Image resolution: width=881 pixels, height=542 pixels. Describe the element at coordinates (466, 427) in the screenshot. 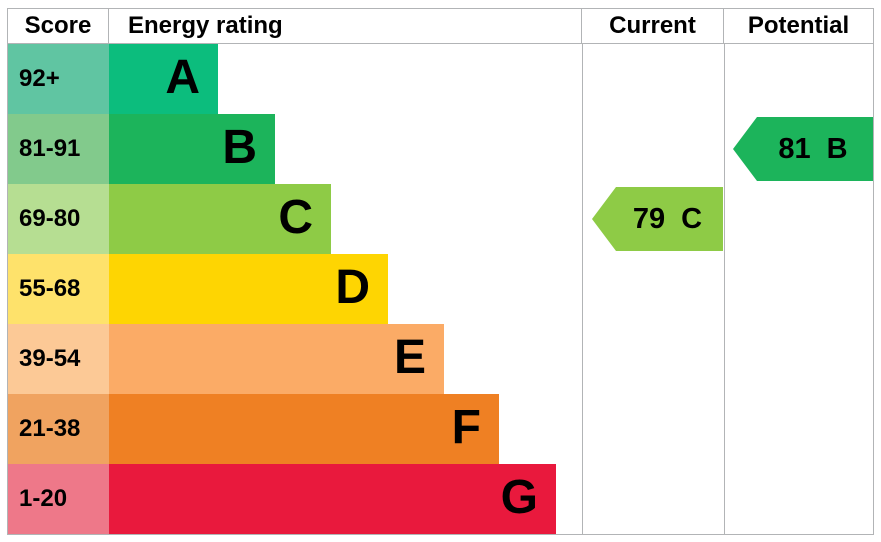

I see `band-letter: F` at that location.